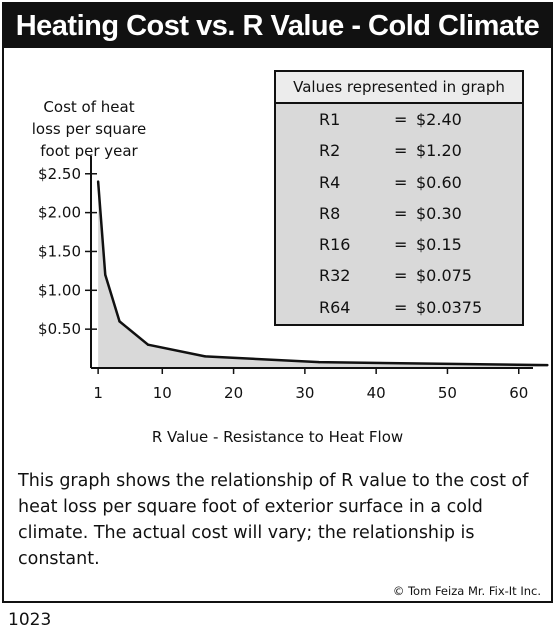  I want to click on values-row-r16: R16 = $0.15, so click(399, 244).